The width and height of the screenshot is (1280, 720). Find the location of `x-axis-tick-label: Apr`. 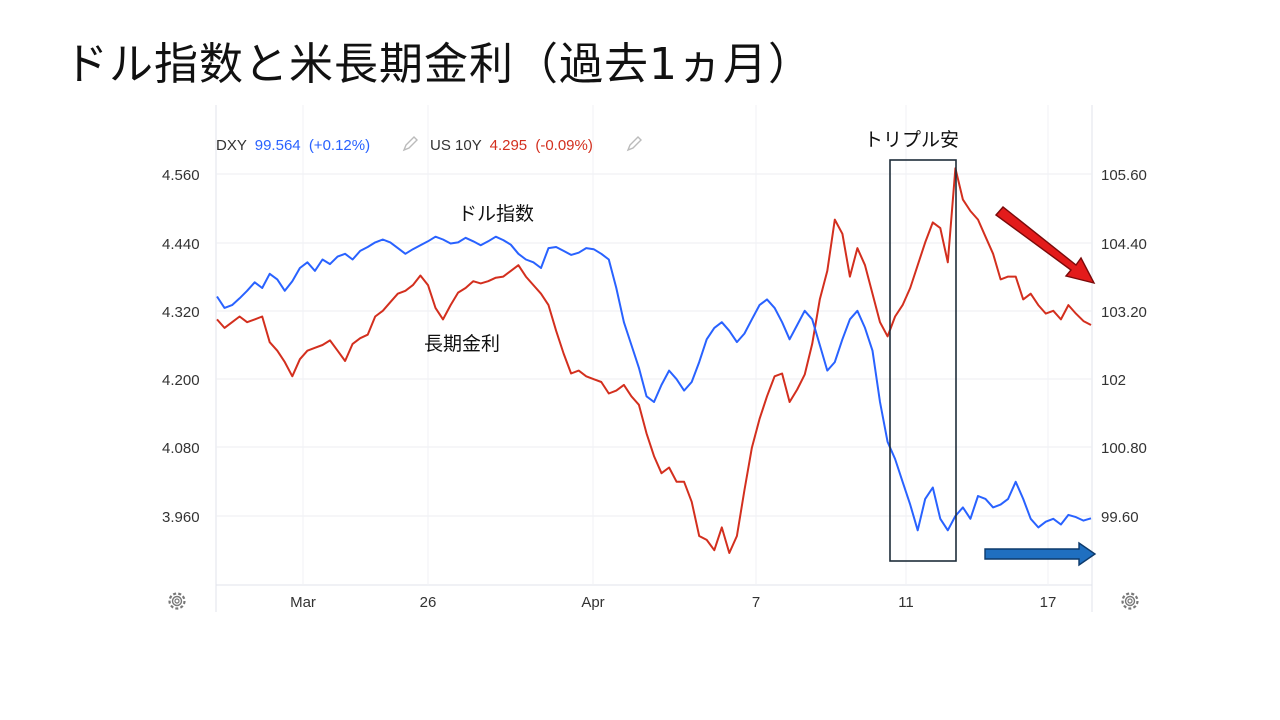

x-axis-tick-label: Apr is located at coordinates (592, 602).